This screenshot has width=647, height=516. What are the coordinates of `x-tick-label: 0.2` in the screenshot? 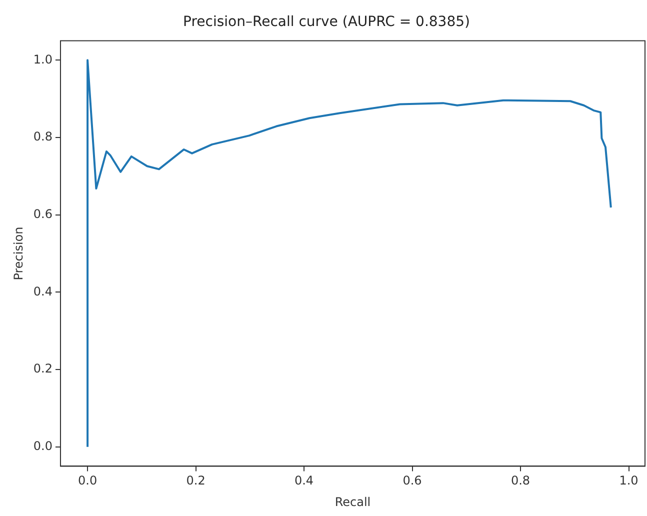 It's located at (196, 481).